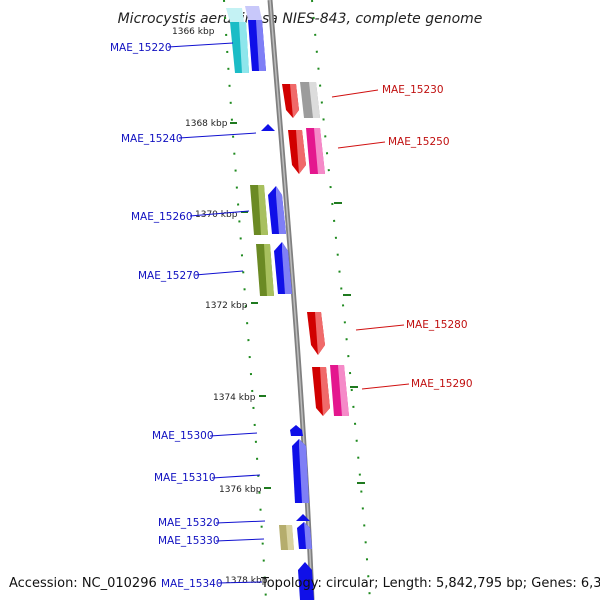 The height and width of the screenshot is (600, 600). I want to click on gene-label-MAE_15220: MAE_15220, so click(141, 48).